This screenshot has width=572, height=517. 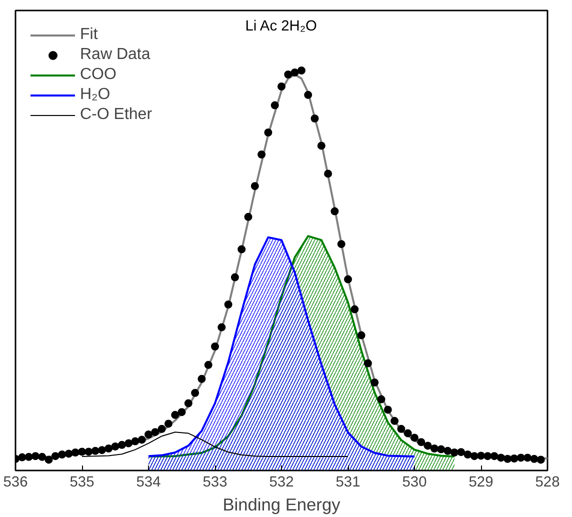 I want to click on x-tick-label: 535, so click(x=82, y=482).